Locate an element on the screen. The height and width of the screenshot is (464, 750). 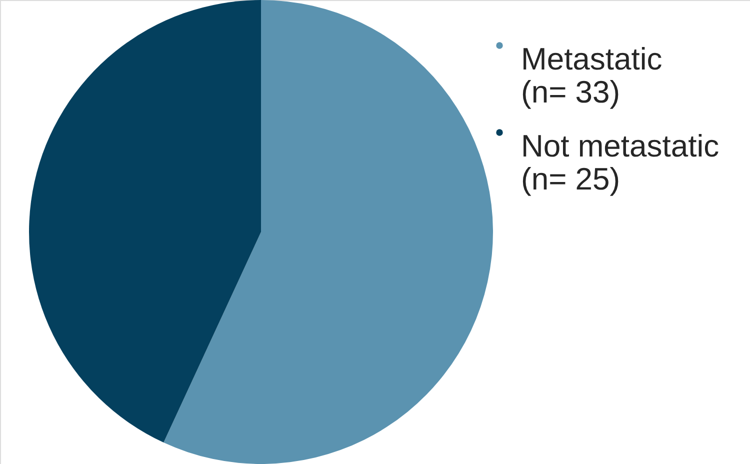
legend-label: Not metastatic (n= 25) is located at coordinates (620, 162).